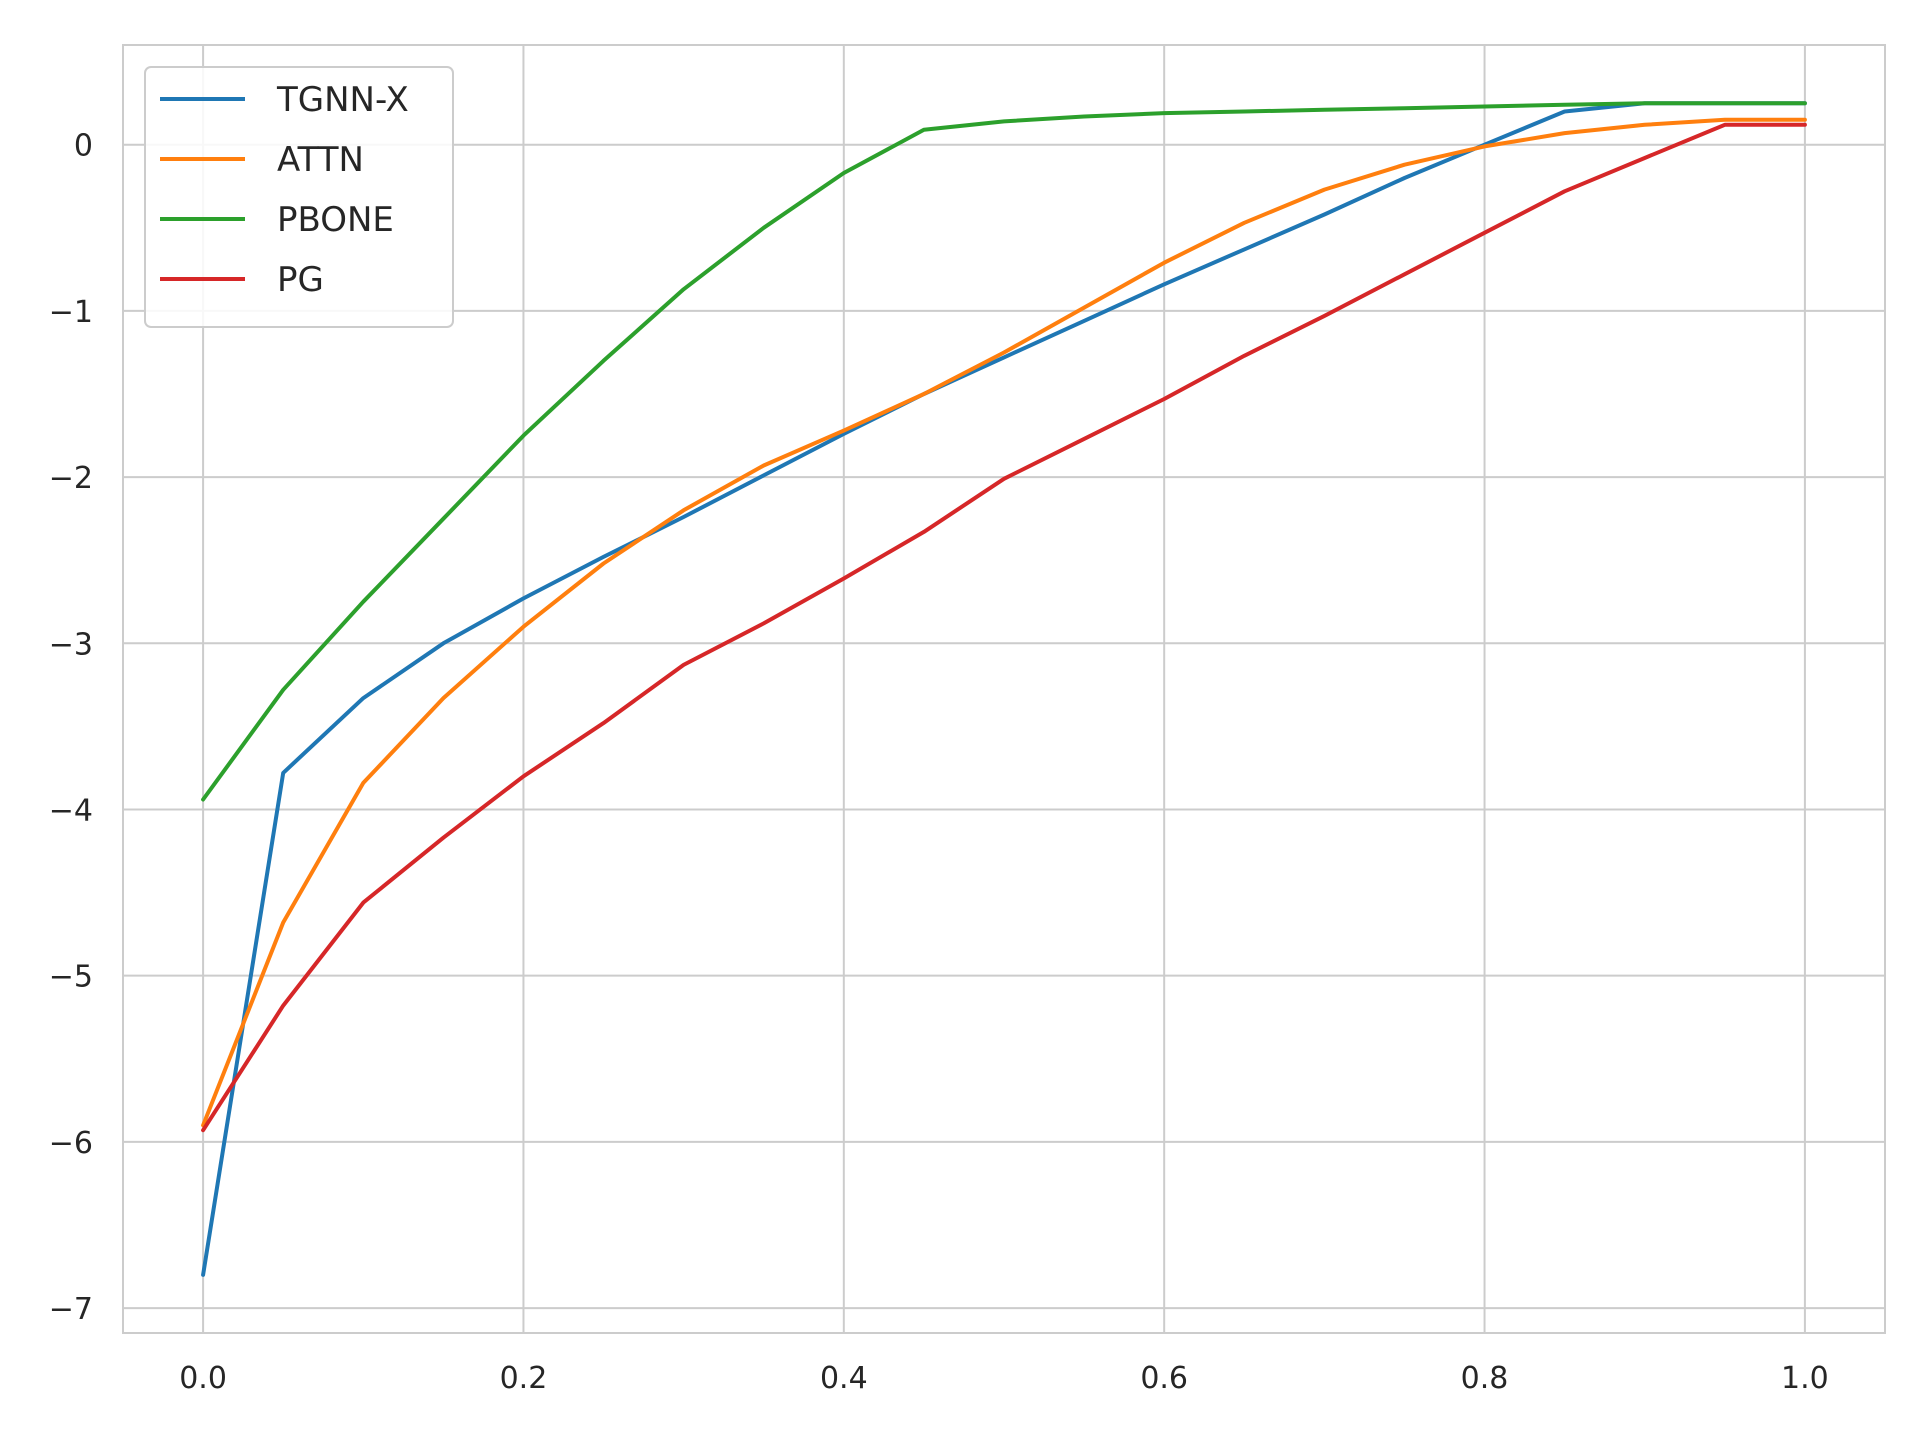  Describe the element at coordinates (524, 1378) in the screenshot. I see `x-tick-label: 0.2` at that location.